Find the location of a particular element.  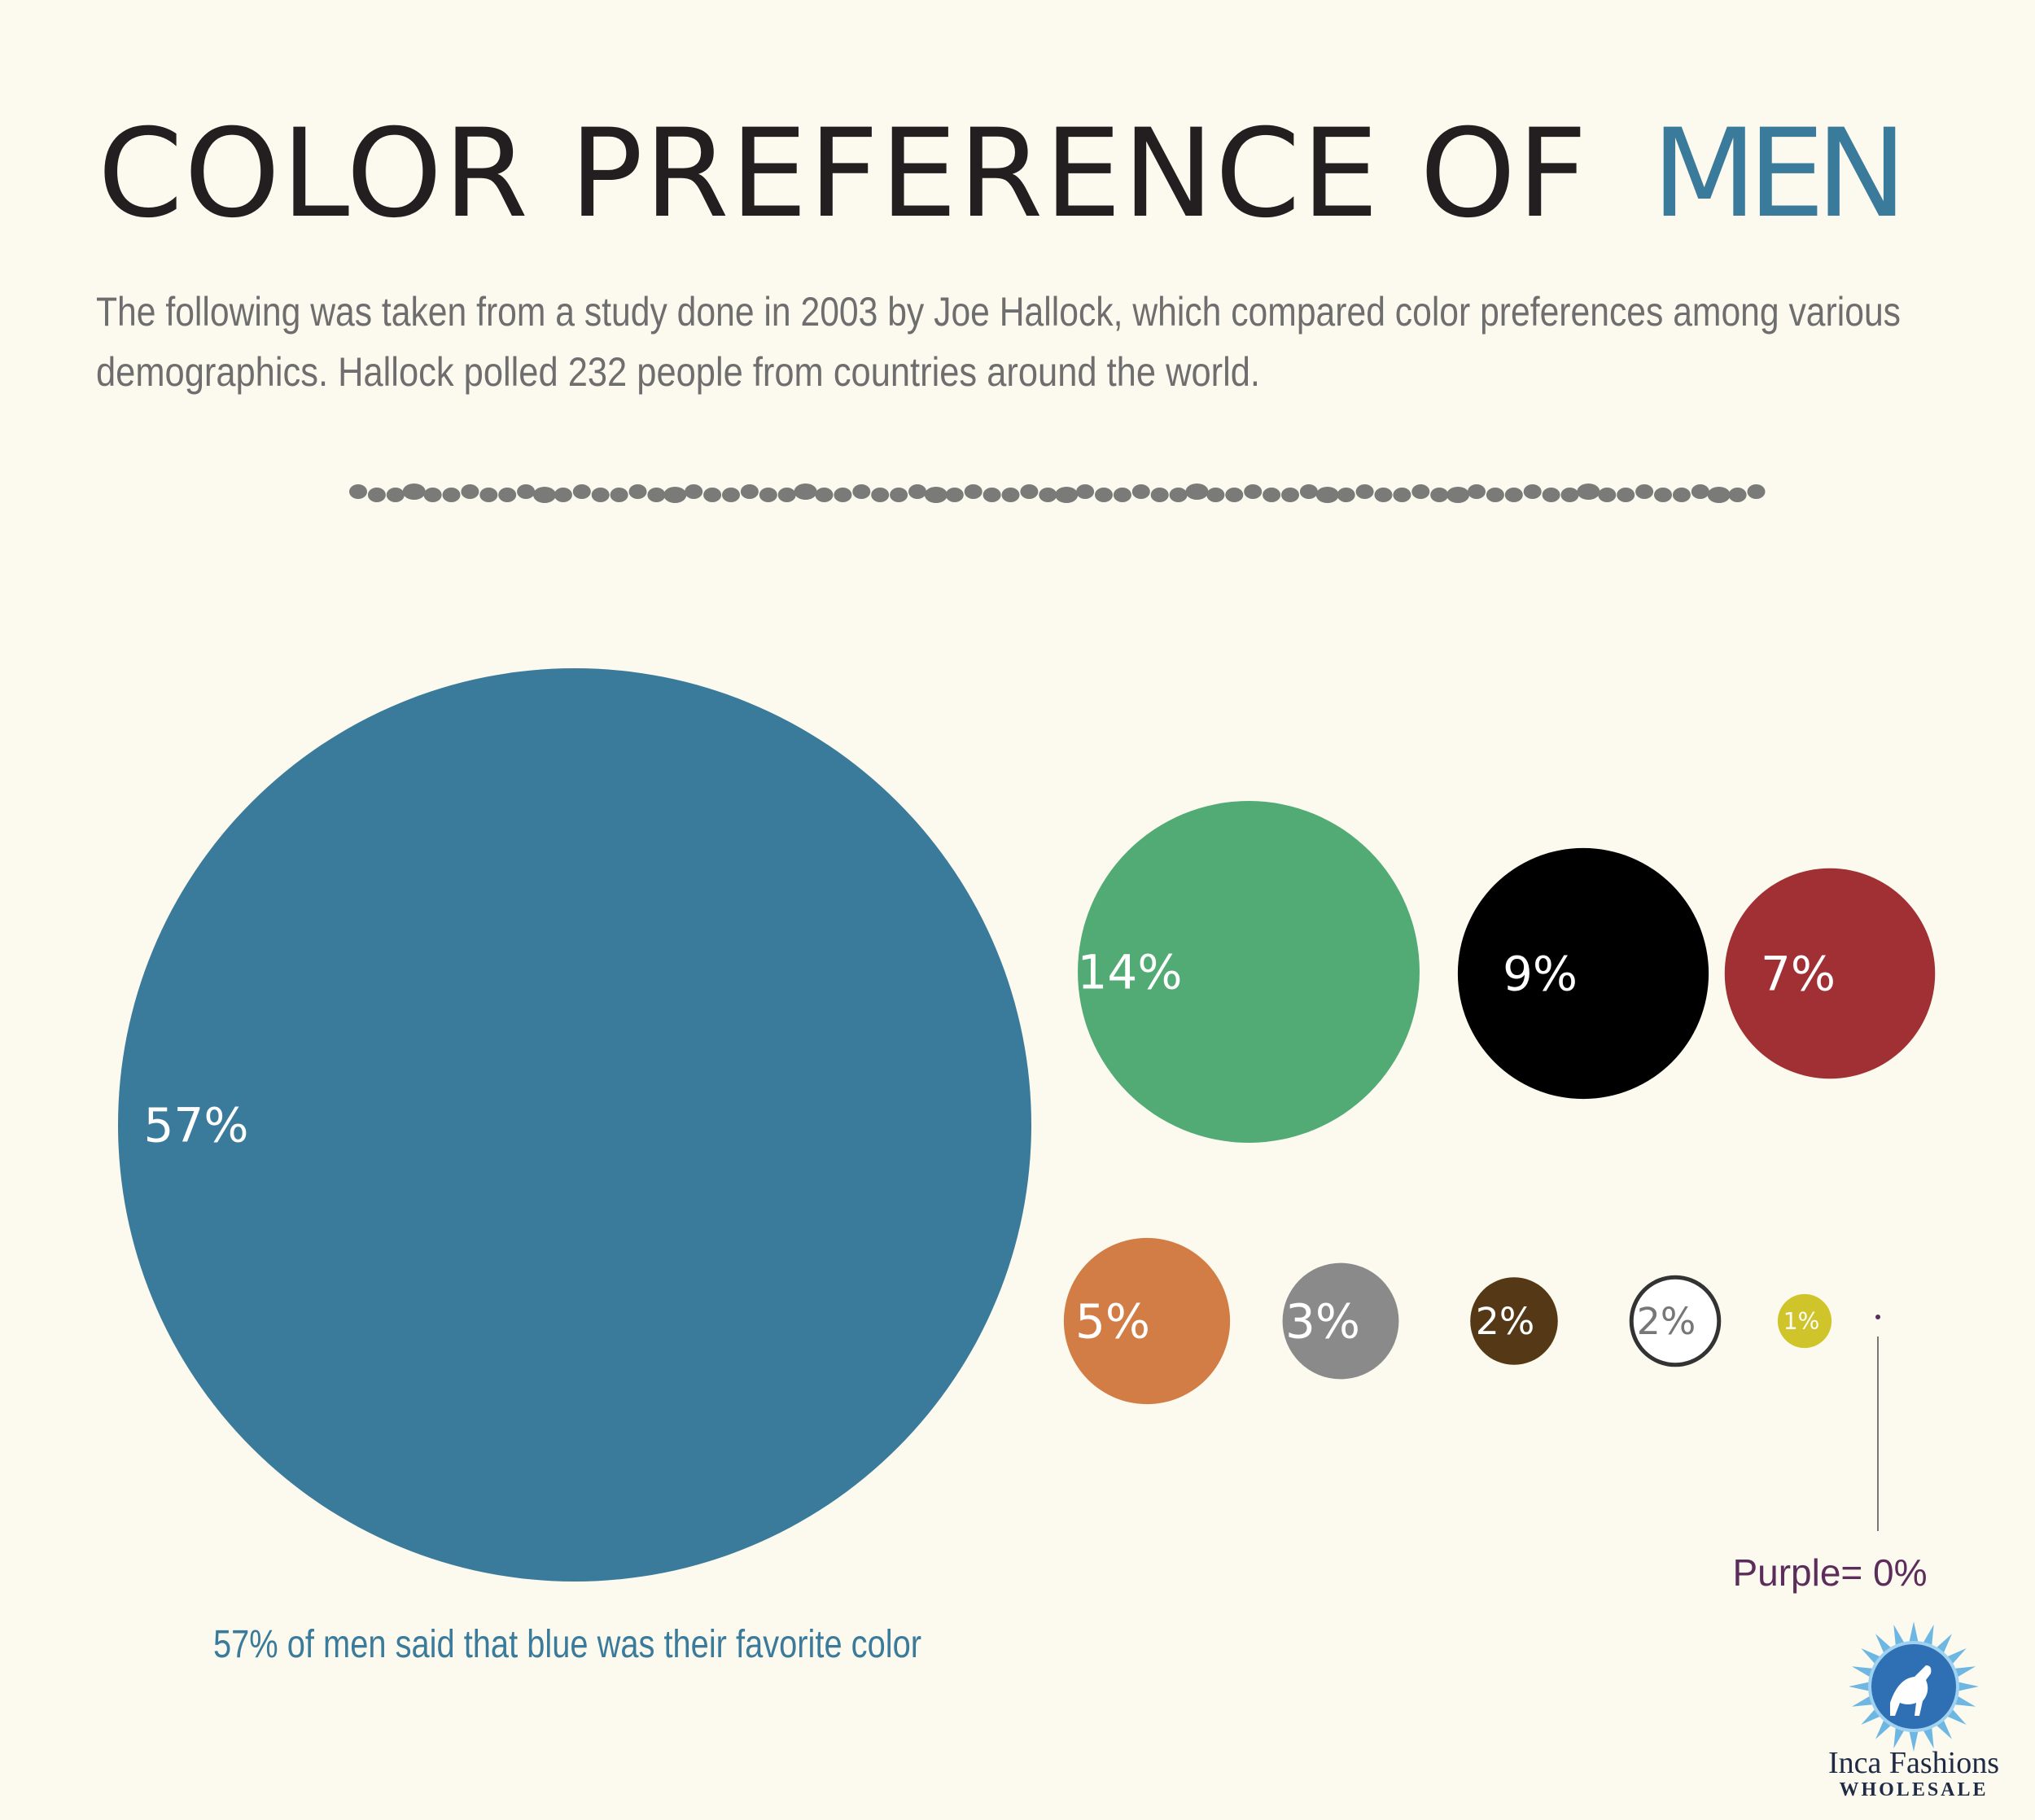

bubble-label: 57% is located at coordinates (196, 1125).